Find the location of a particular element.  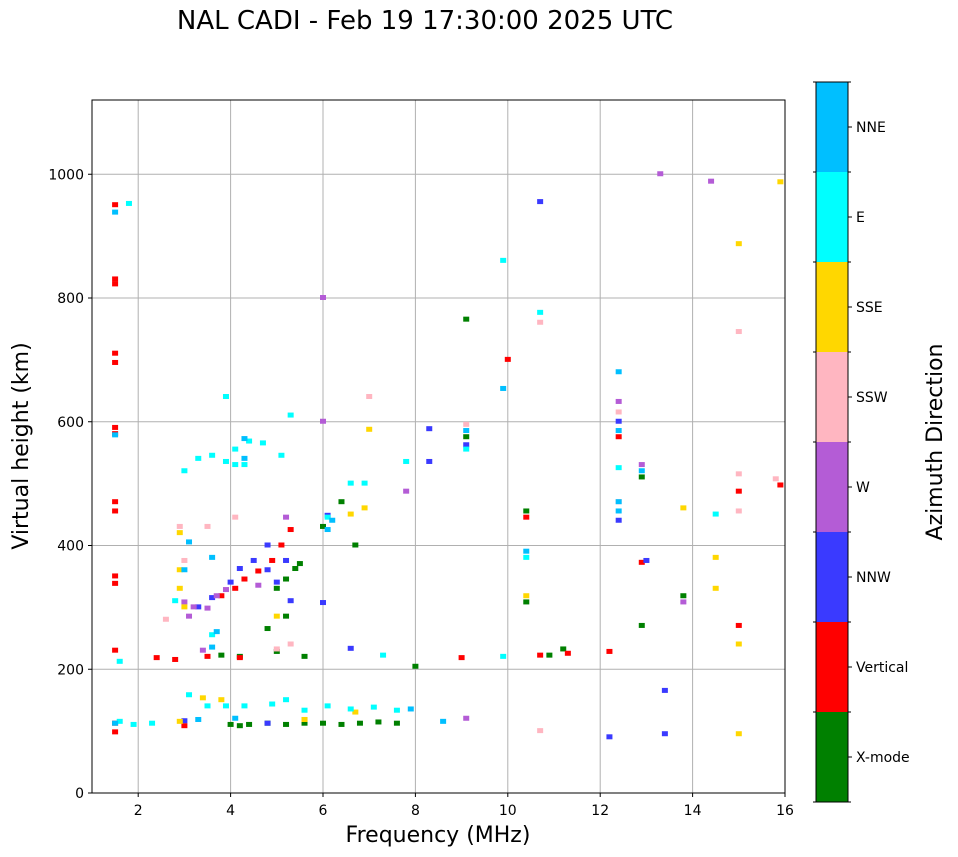

x-tick-label: 16 is located at coordinates (785, 811).